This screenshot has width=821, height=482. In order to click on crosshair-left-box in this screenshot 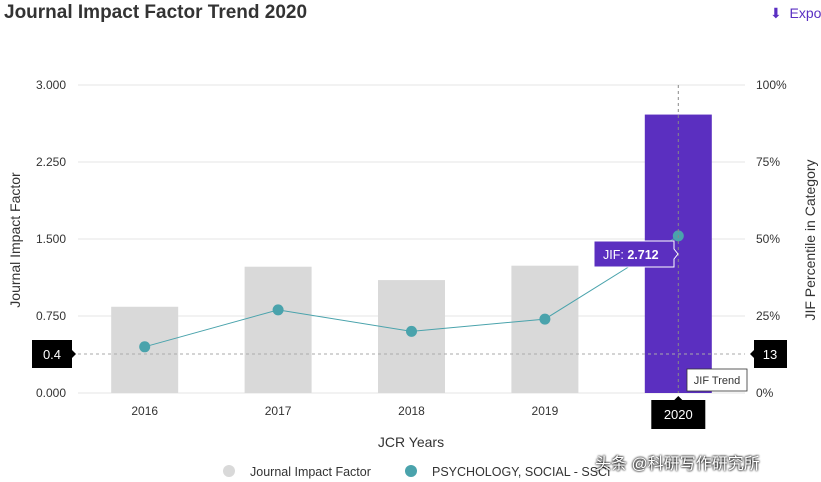, I will do `click(54, 354)`.